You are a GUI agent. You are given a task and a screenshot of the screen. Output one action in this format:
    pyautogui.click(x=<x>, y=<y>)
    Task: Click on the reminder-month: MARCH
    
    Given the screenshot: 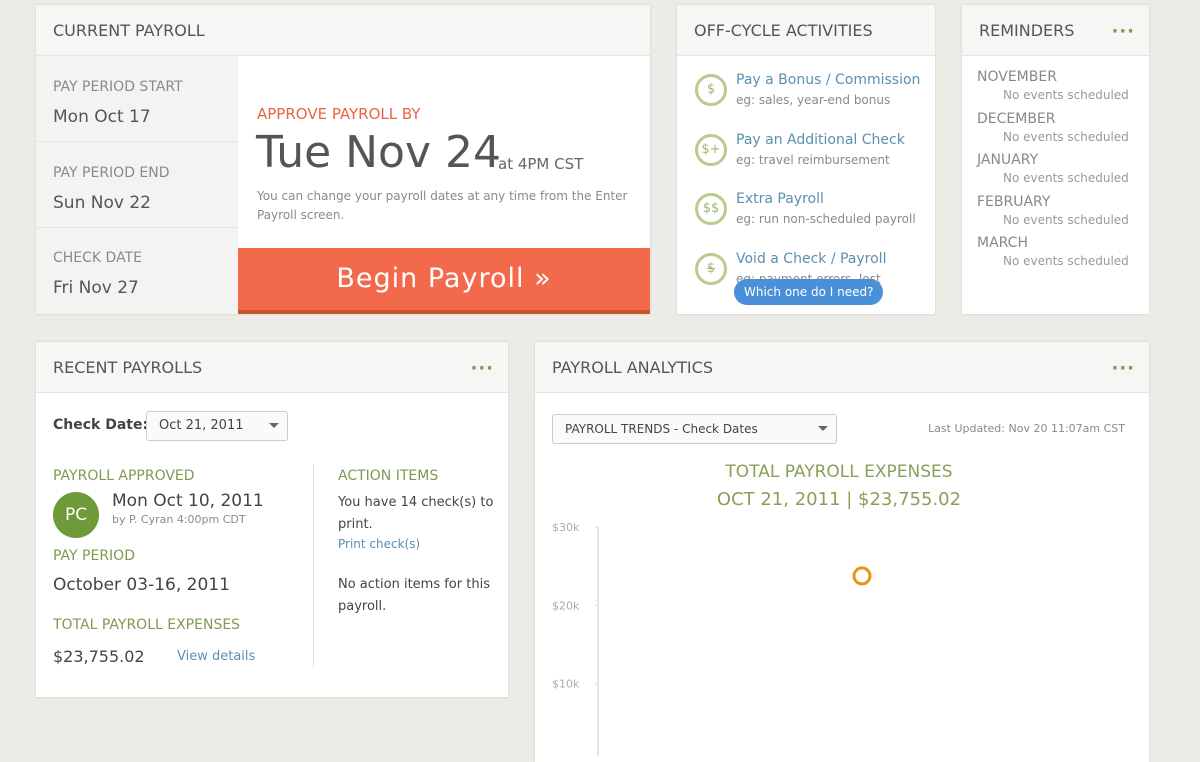 What is the action you would take?
    pyautogui.click(x=1002, y=243)
    